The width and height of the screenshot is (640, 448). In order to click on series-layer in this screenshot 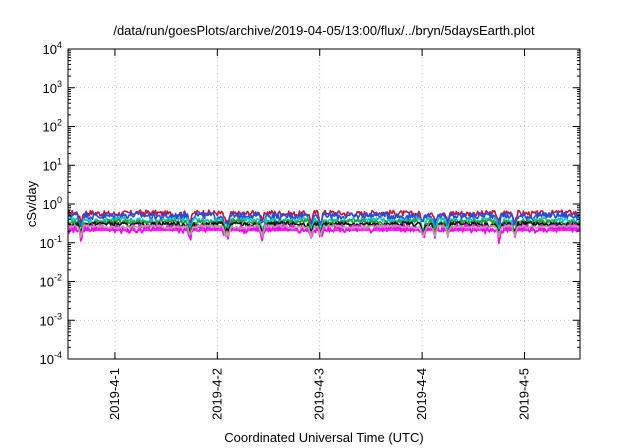, I will do `click(324, 226)`.